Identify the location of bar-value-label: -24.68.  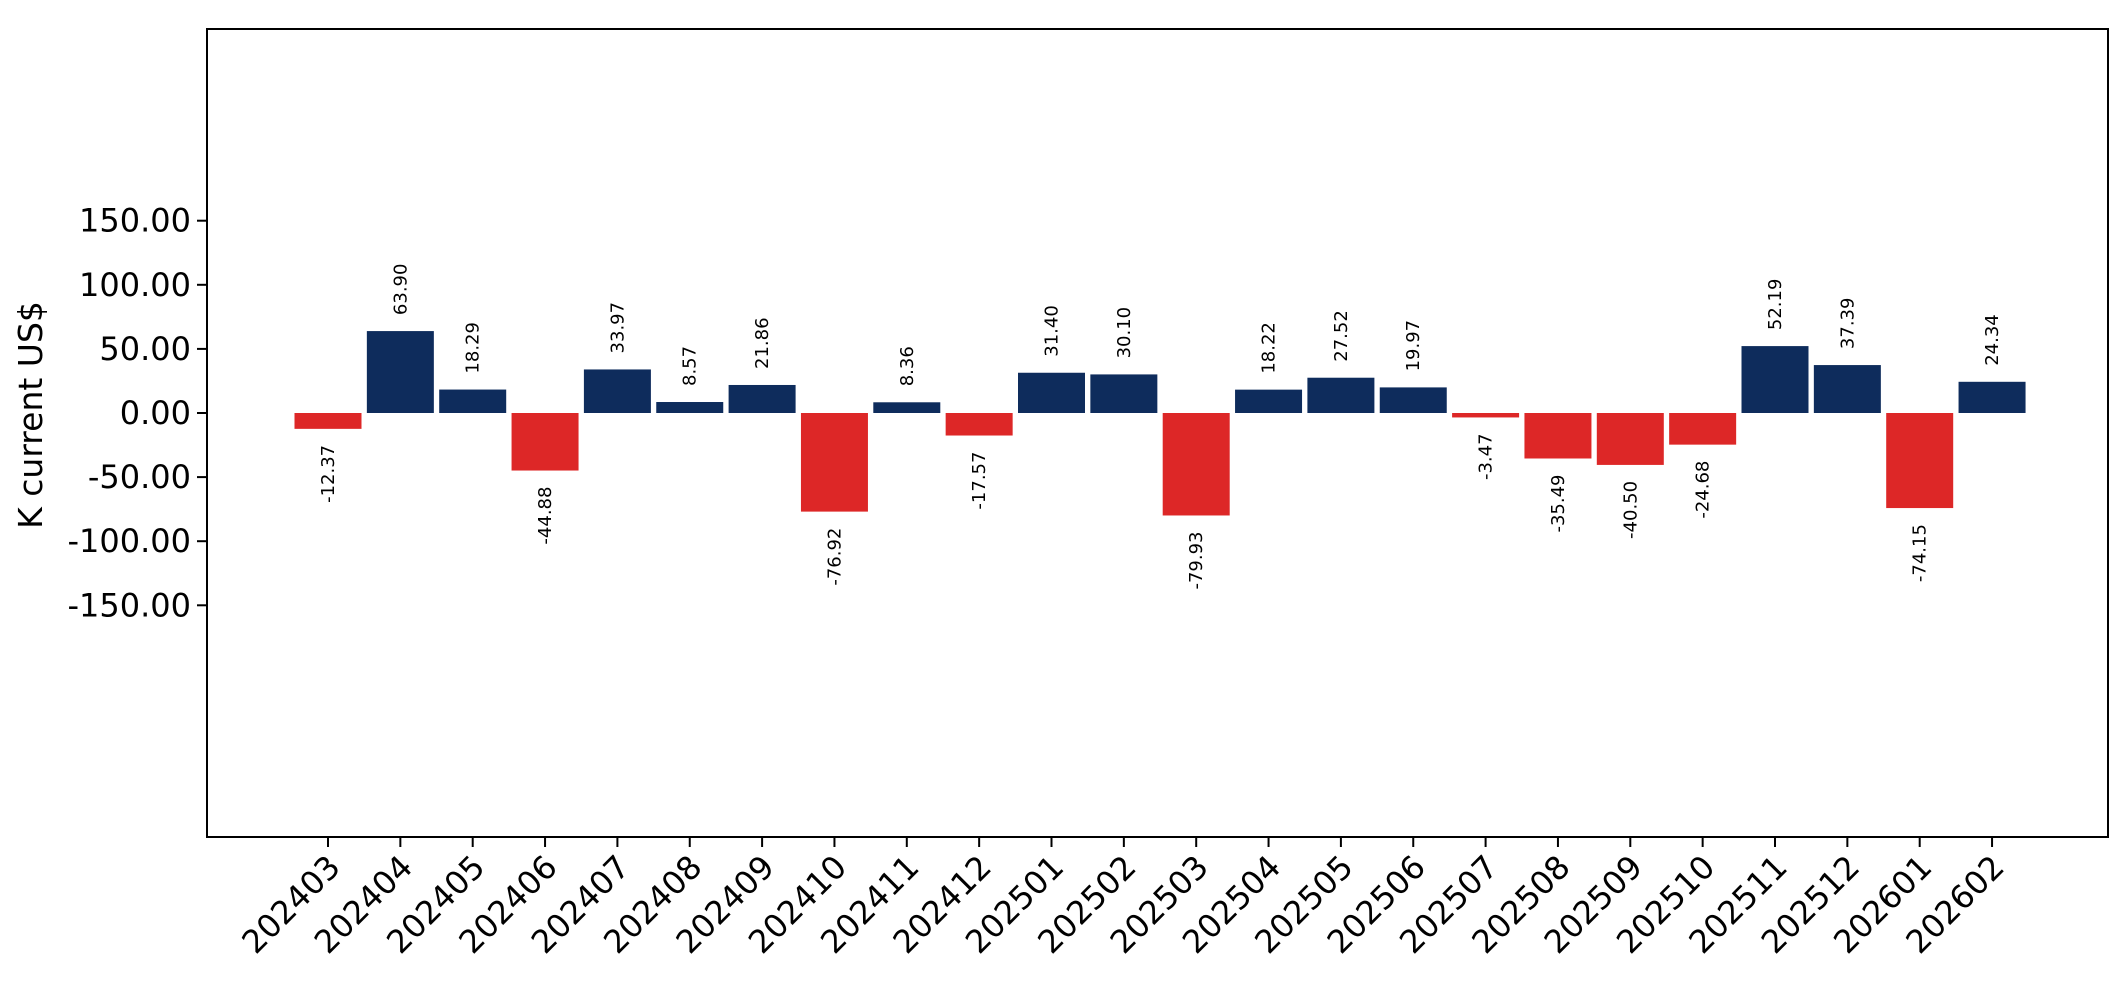
(1703, 490).